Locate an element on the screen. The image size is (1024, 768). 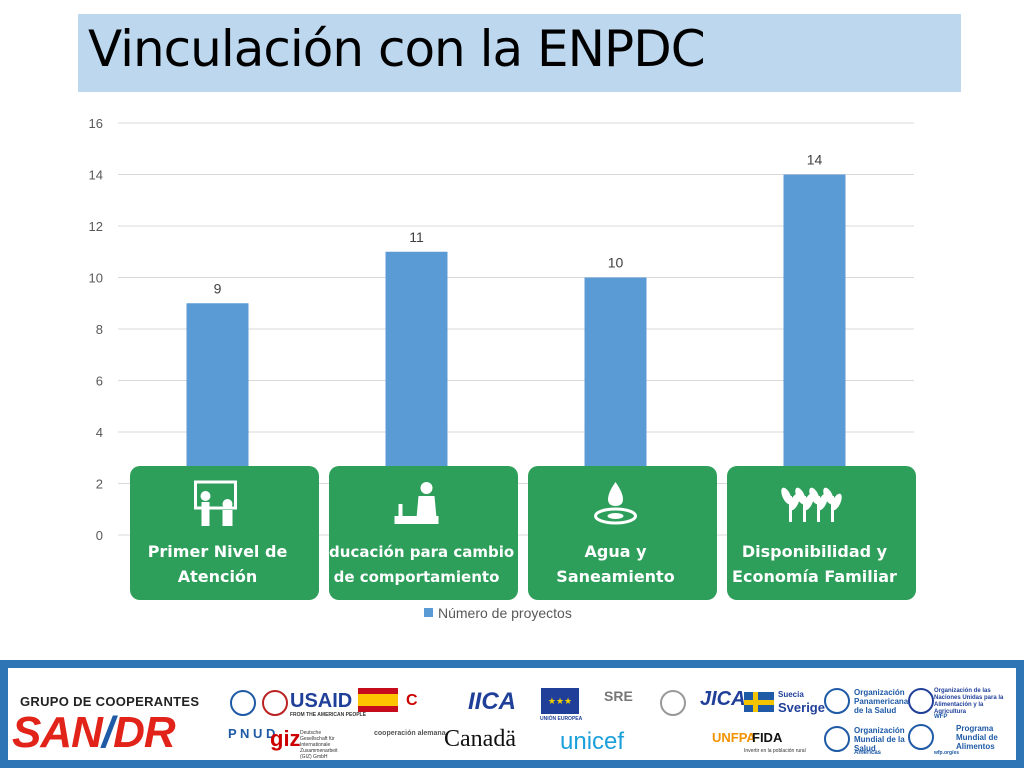
oms-logo: Organización Mundial de la Salud is located at coordinates (879, 739).